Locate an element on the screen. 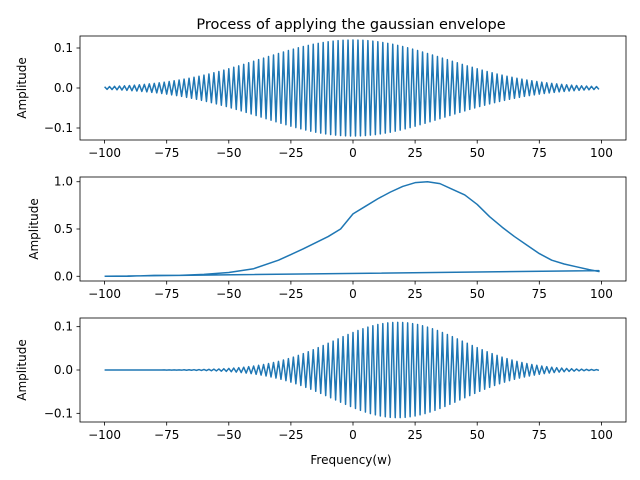 The width and height of the screenshot is (640, 480). subplot-2-ylabel: Amplitude is located at coordinates (34, 229).